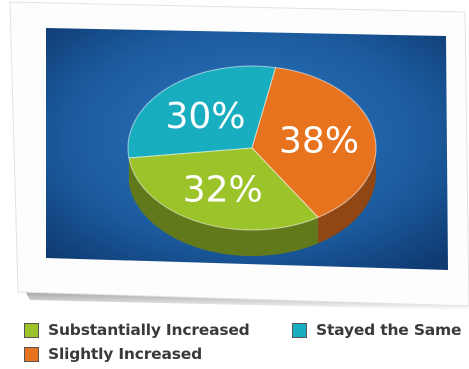  What do you see at coordinates (149, 330) in the screenshot?
I see `legend-label-substantially-increased: Substantially Increased` at bounding box center [149, 330].